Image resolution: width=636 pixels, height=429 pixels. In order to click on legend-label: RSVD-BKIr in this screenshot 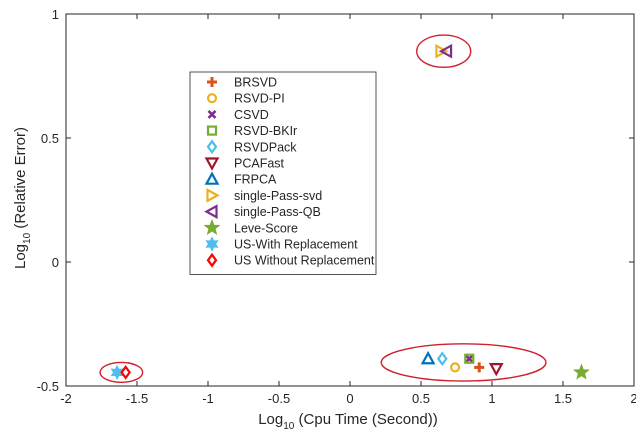, I will do `click(265, 131)`.